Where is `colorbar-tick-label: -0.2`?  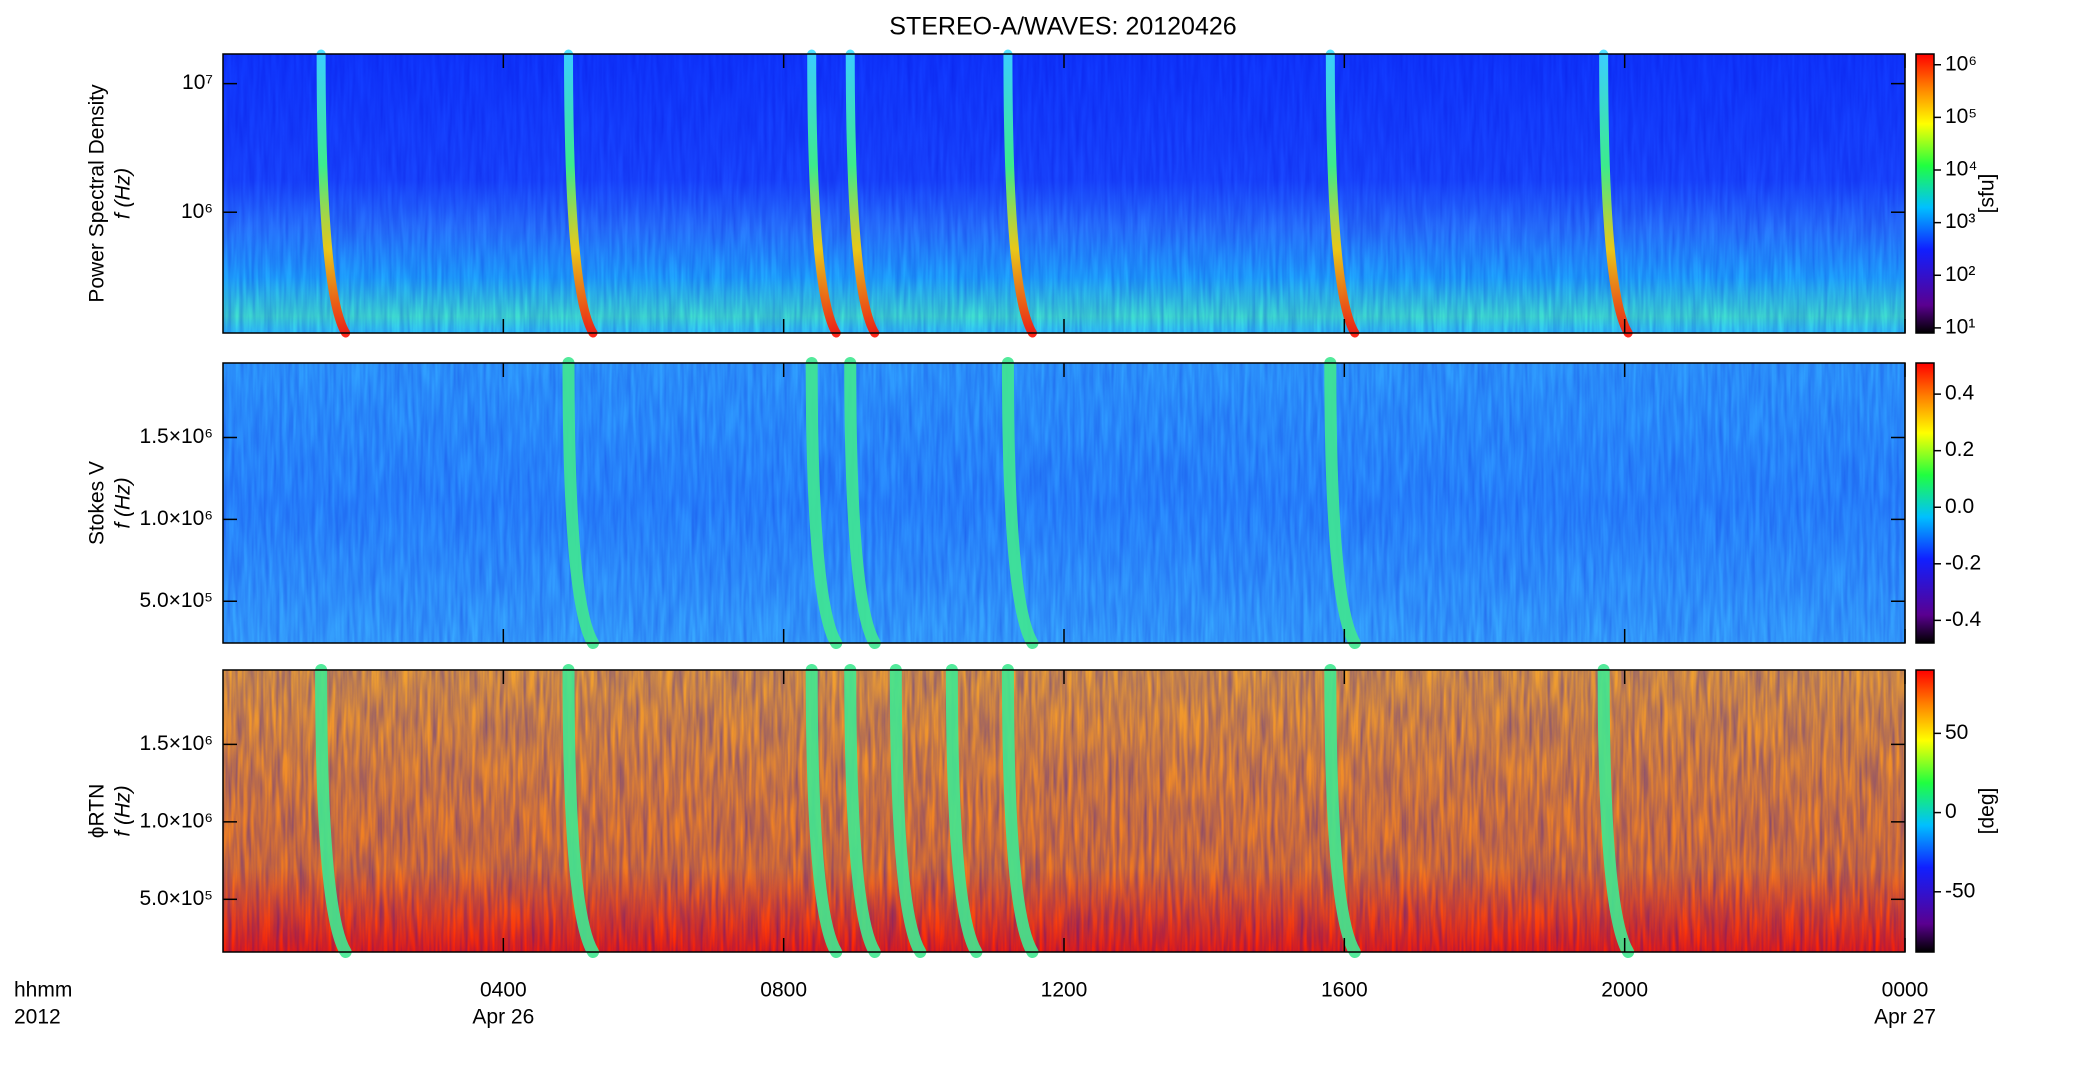 colorbar-tick-label: -0.2 is located at coordinates (1963, 562).